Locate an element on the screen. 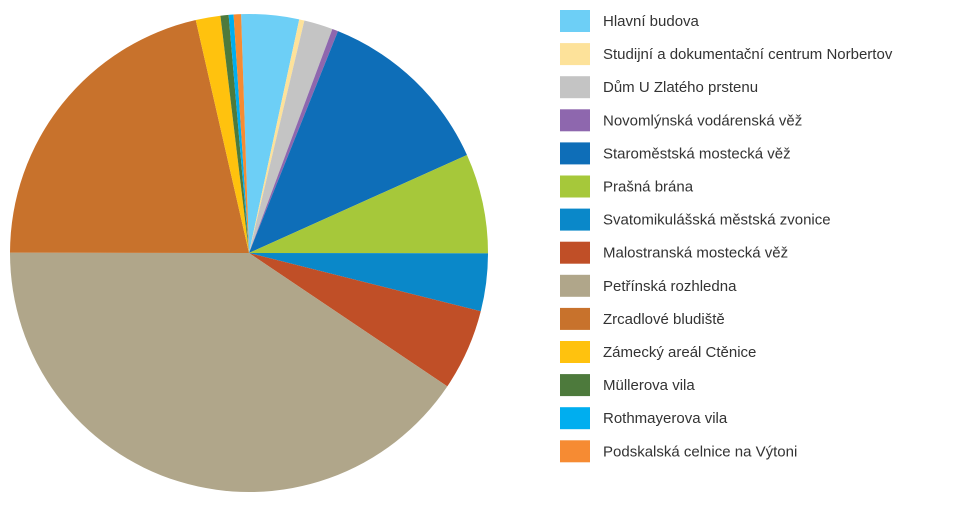  legend-label: Malostranská mostecká věž is located at coordinates (695, 253).